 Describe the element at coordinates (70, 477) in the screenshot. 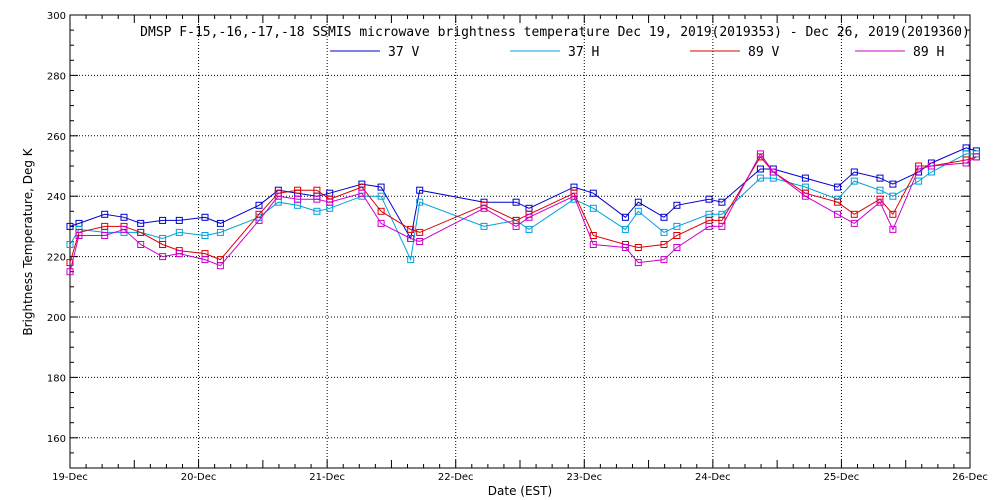

I see `x-tick-label: 19-Dec` at that location.